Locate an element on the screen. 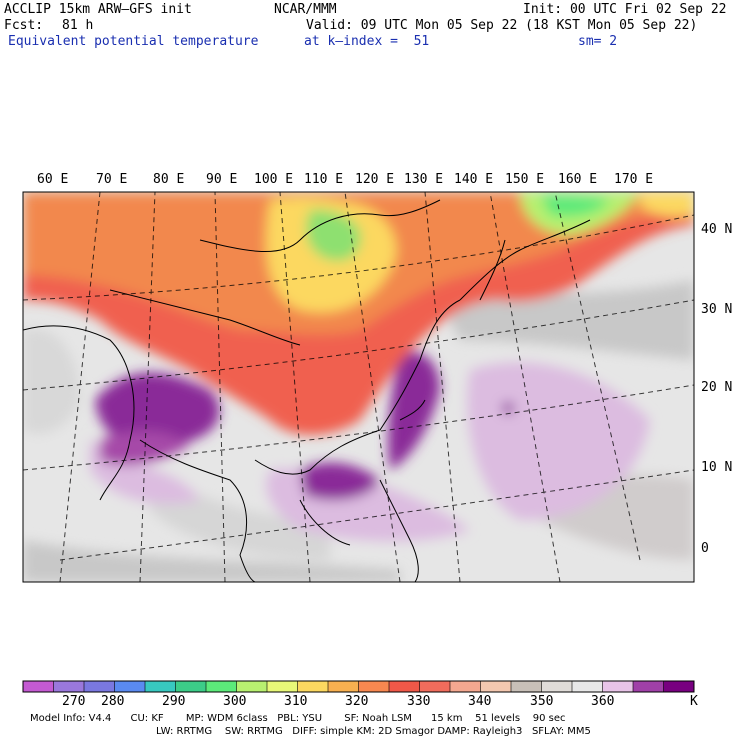  forecast-label: Fcst: is located at coordinates (24, 25).